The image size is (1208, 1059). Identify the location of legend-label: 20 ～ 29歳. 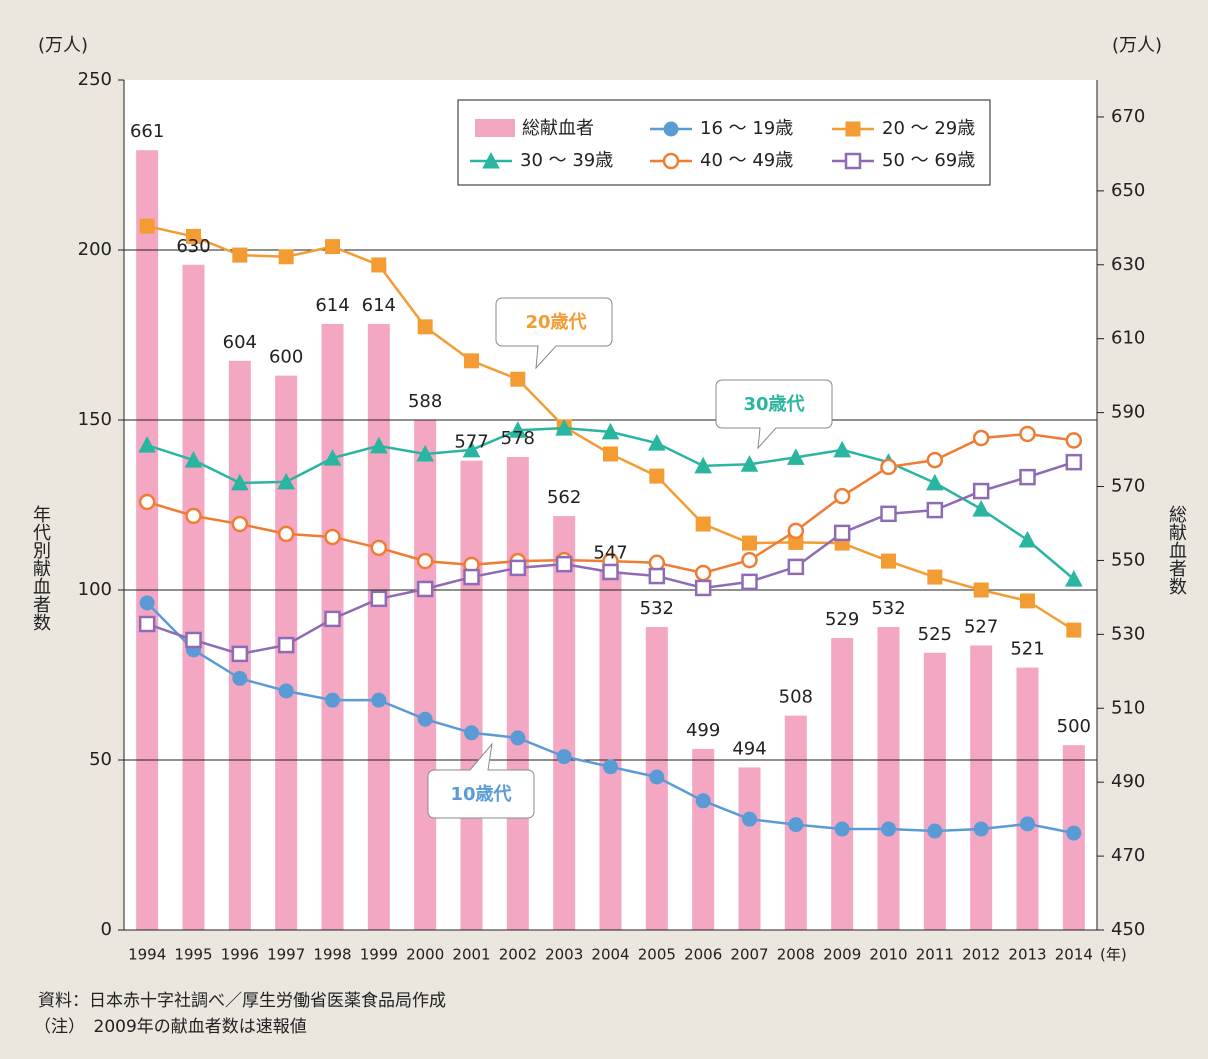
(928, 128).